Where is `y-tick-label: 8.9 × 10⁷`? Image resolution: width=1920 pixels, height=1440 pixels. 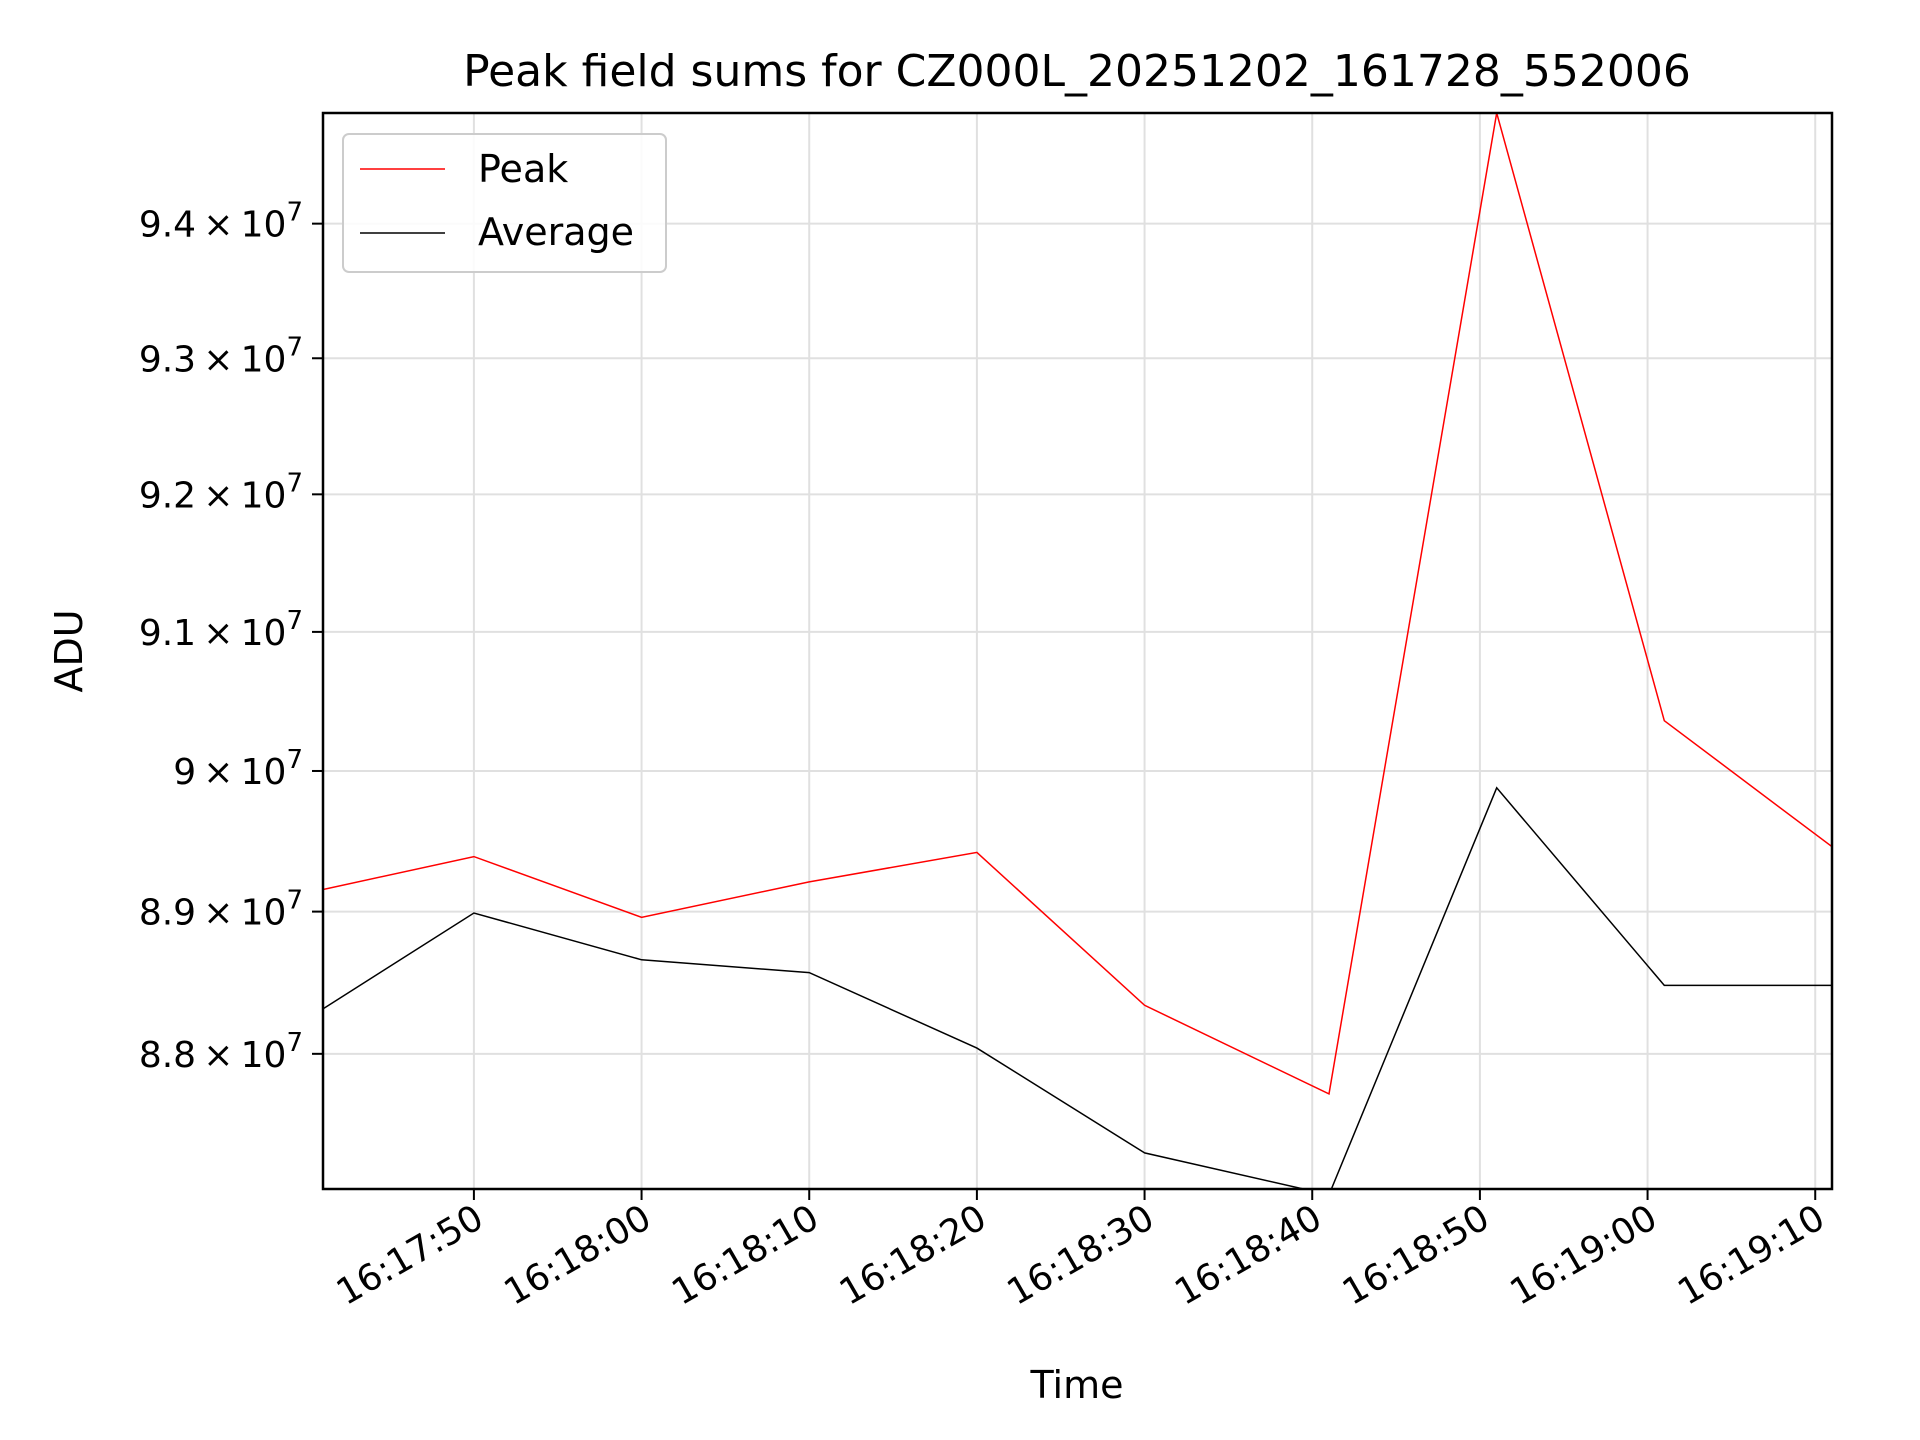
y-tick-label: 8.9 × 10⁷ is located at coordinates (221, 910).